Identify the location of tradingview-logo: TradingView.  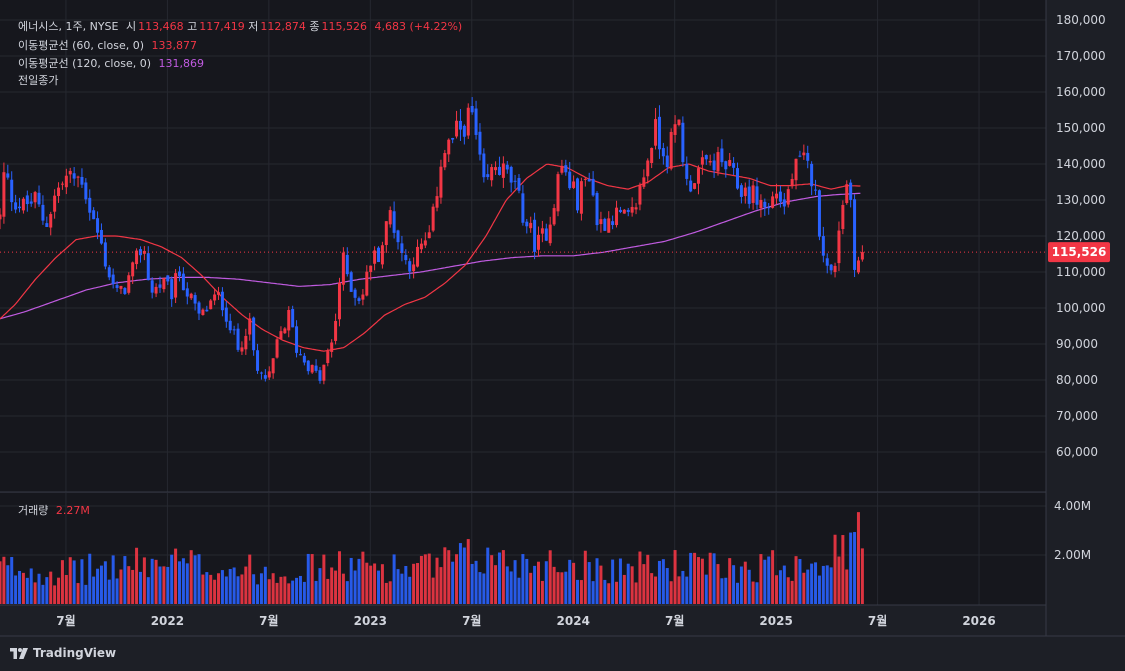
(63, 653).